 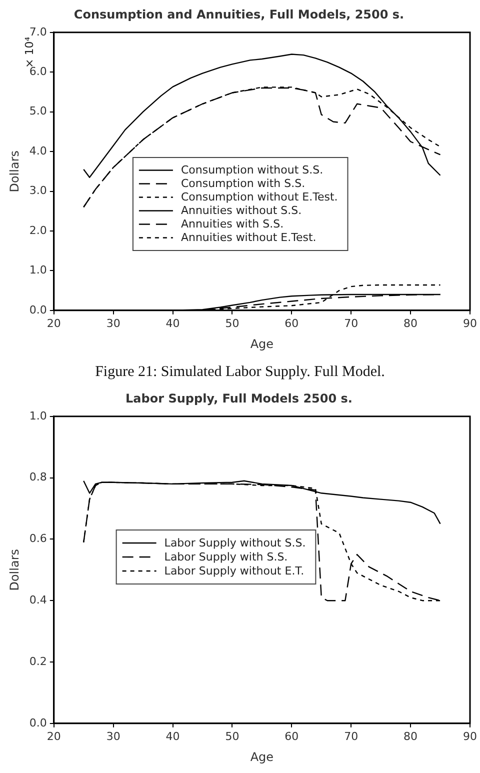 I want to click on legend-label: Annuities without E.Test., so click(x=248, y=237).